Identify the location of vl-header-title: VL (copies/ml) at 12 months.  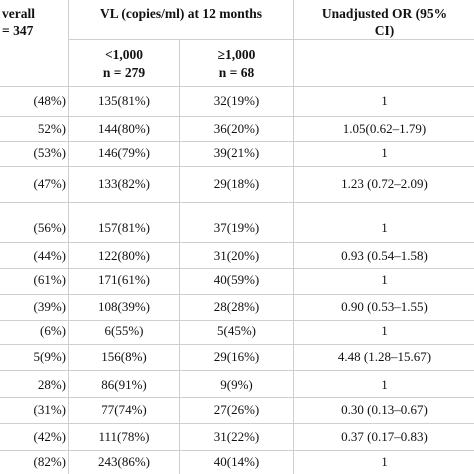
(181, 13).